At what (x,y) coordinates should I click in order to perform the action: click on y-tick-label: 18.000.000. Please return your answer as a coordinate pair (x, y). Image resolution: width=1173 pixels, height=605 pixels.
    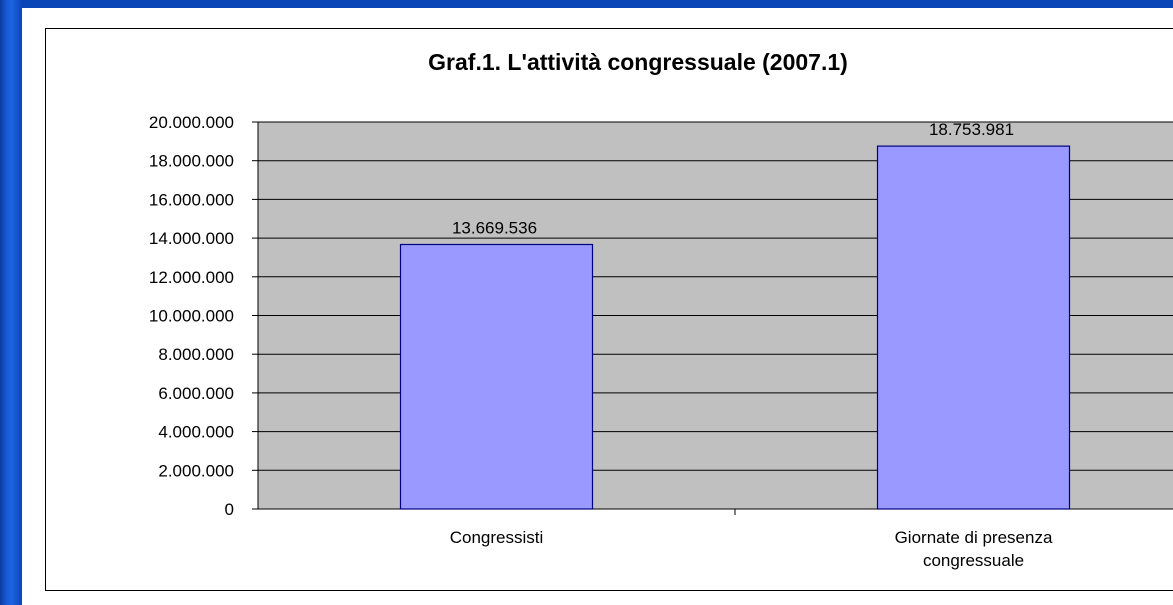
    Looking at the image, I should click on (191, 161).